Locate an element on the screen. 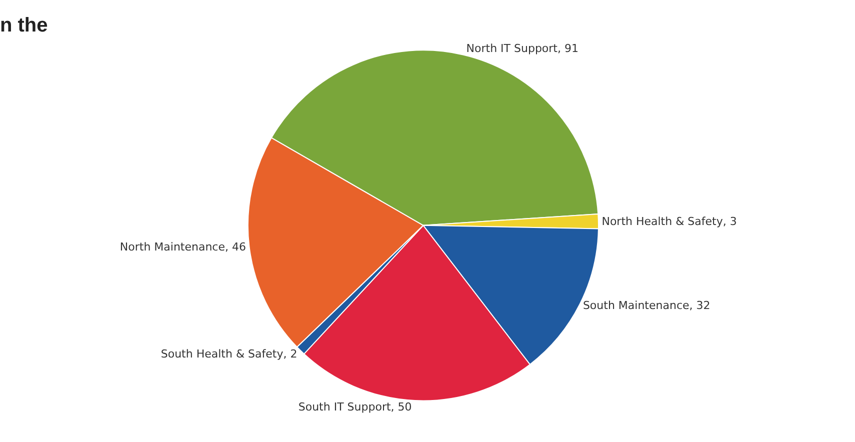 The image size is (855, 442). slice-label: North Health & Safety, 3 is located at coordinates (669, 221).